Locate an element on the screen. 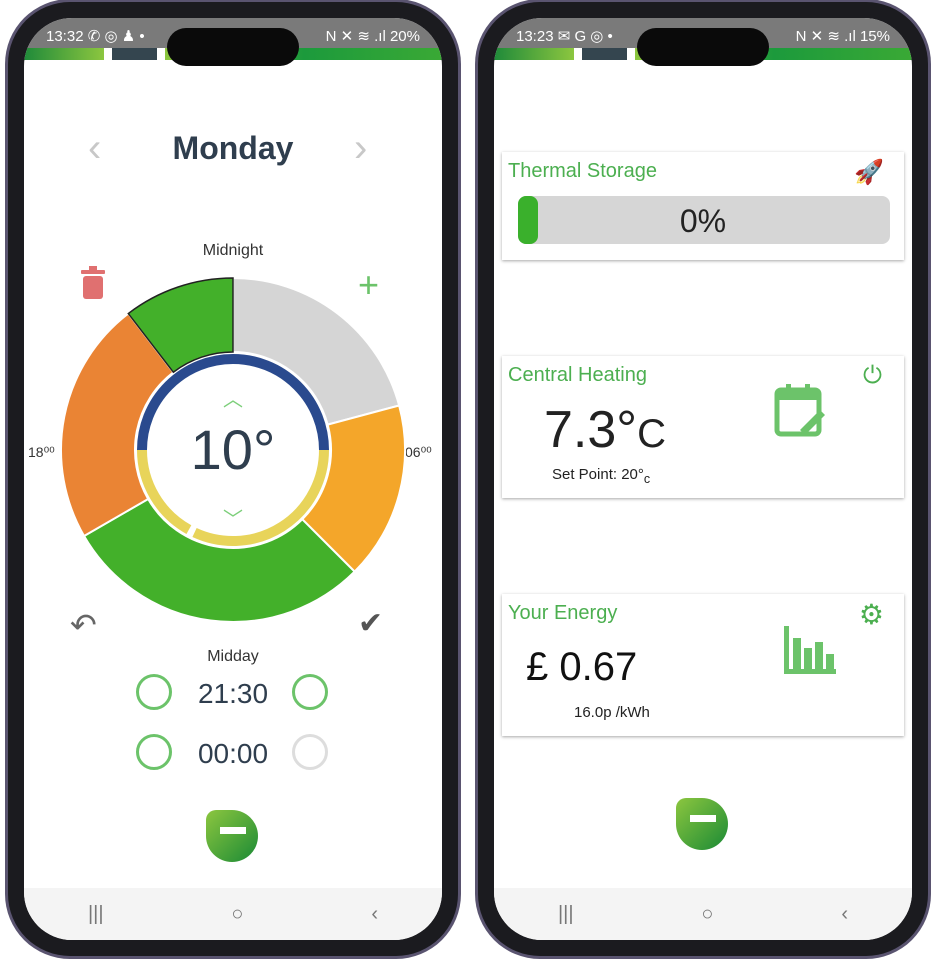 The image size is (940, 960). rocket-icon: 🚀 is located at coordinates (869, 172).